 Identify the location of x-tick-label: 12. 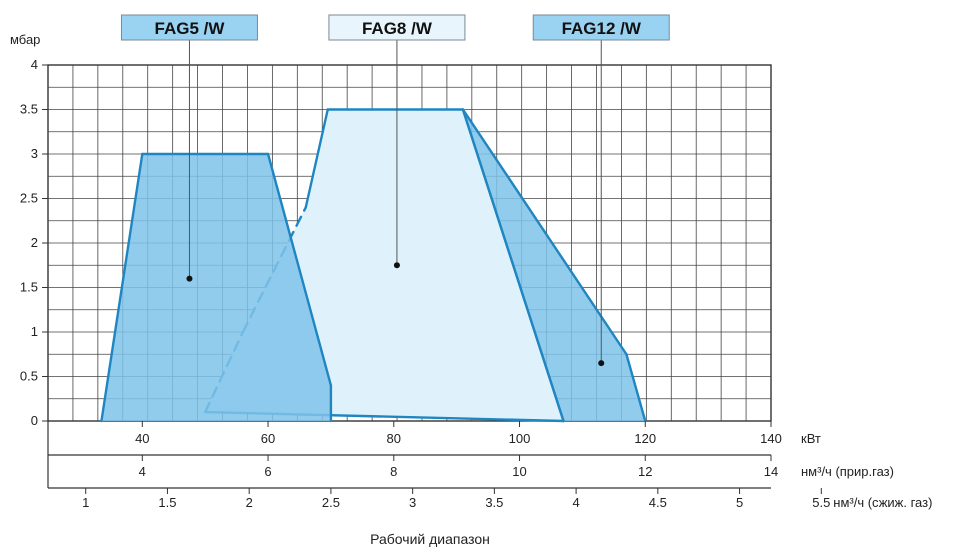
(645, 471).